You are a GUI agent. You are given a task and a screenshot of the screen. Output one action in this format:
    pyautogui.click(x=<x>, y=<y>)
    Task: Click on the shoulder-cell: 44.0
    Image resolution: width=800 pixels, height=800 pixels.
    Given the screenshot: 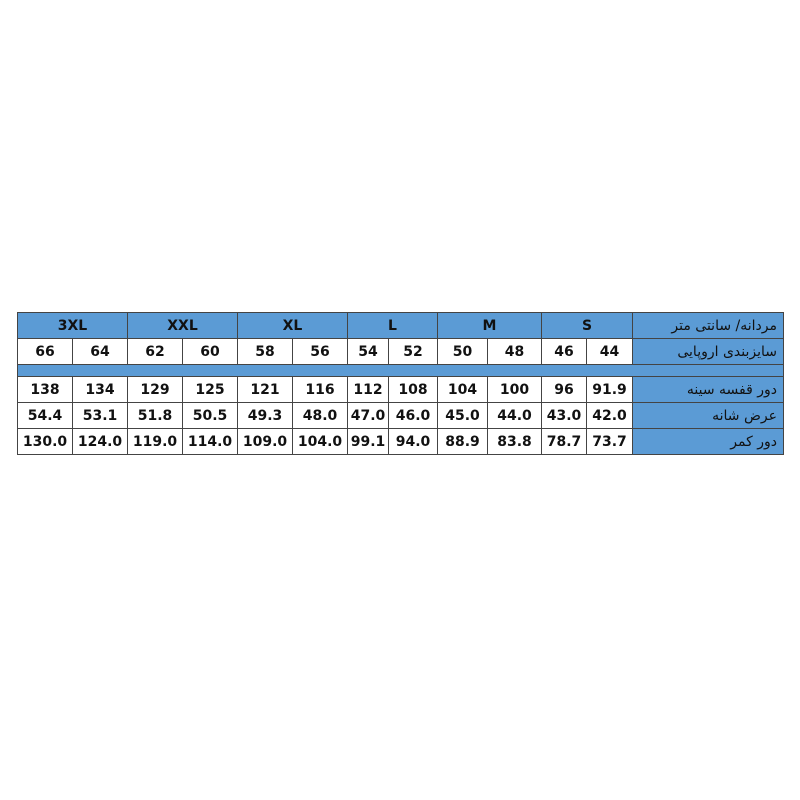 What is the action you would take?
    pyautogui.click(x=514, y=415)
    